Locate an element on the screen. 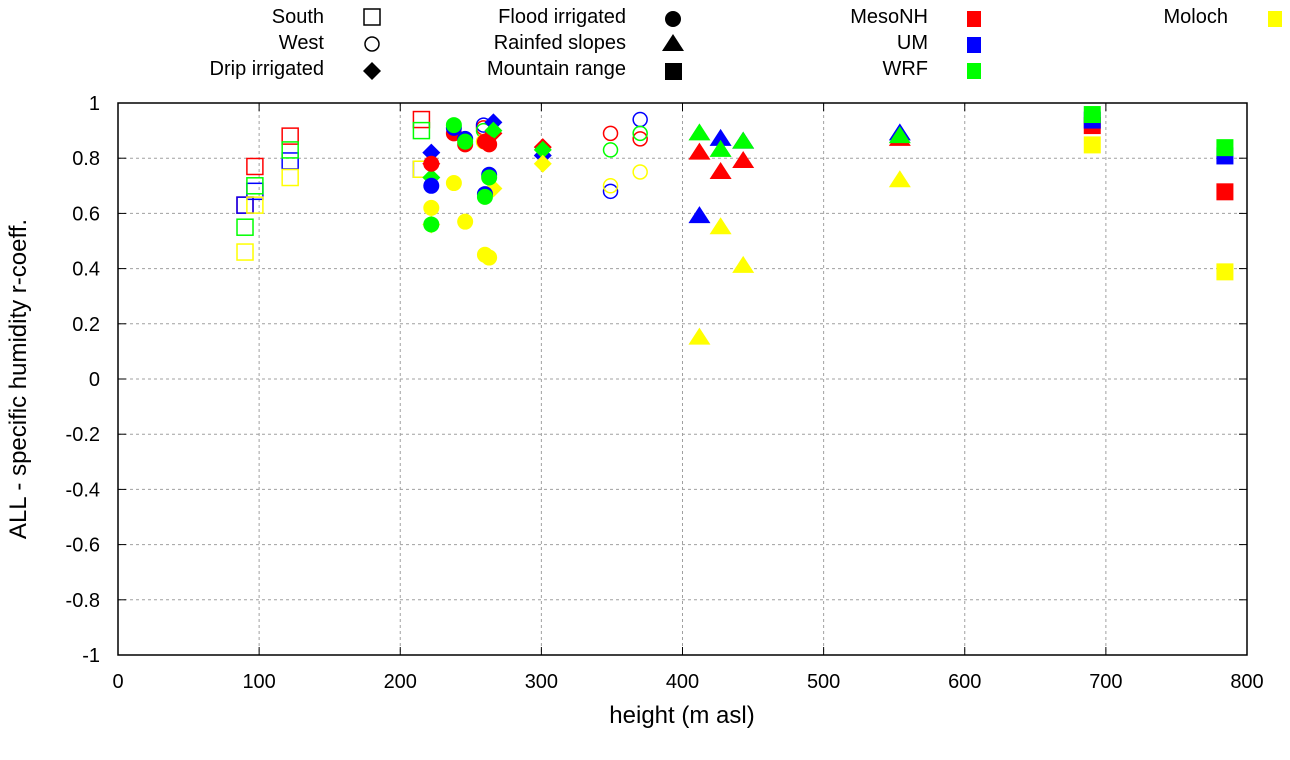 Image resolution: width=1290 pixels, height=760 pixels. legend-label-um: UM is located at coordinates (912, 43).